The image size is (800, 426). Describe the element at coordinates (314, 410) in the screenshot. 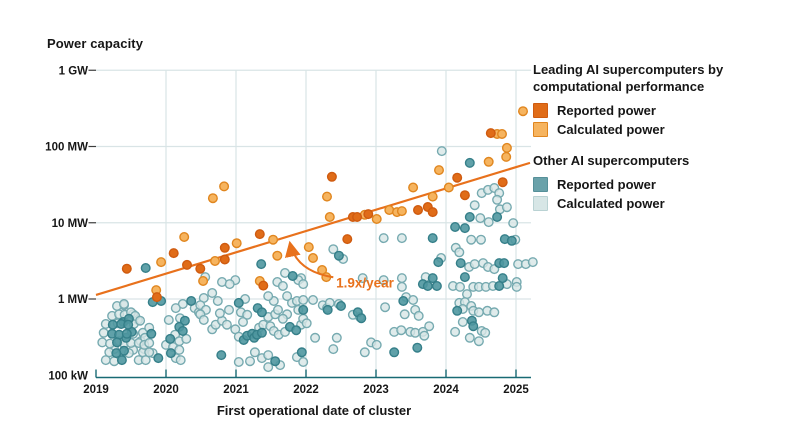

I see `x-axis-title: First operational date of cluster` at that location.